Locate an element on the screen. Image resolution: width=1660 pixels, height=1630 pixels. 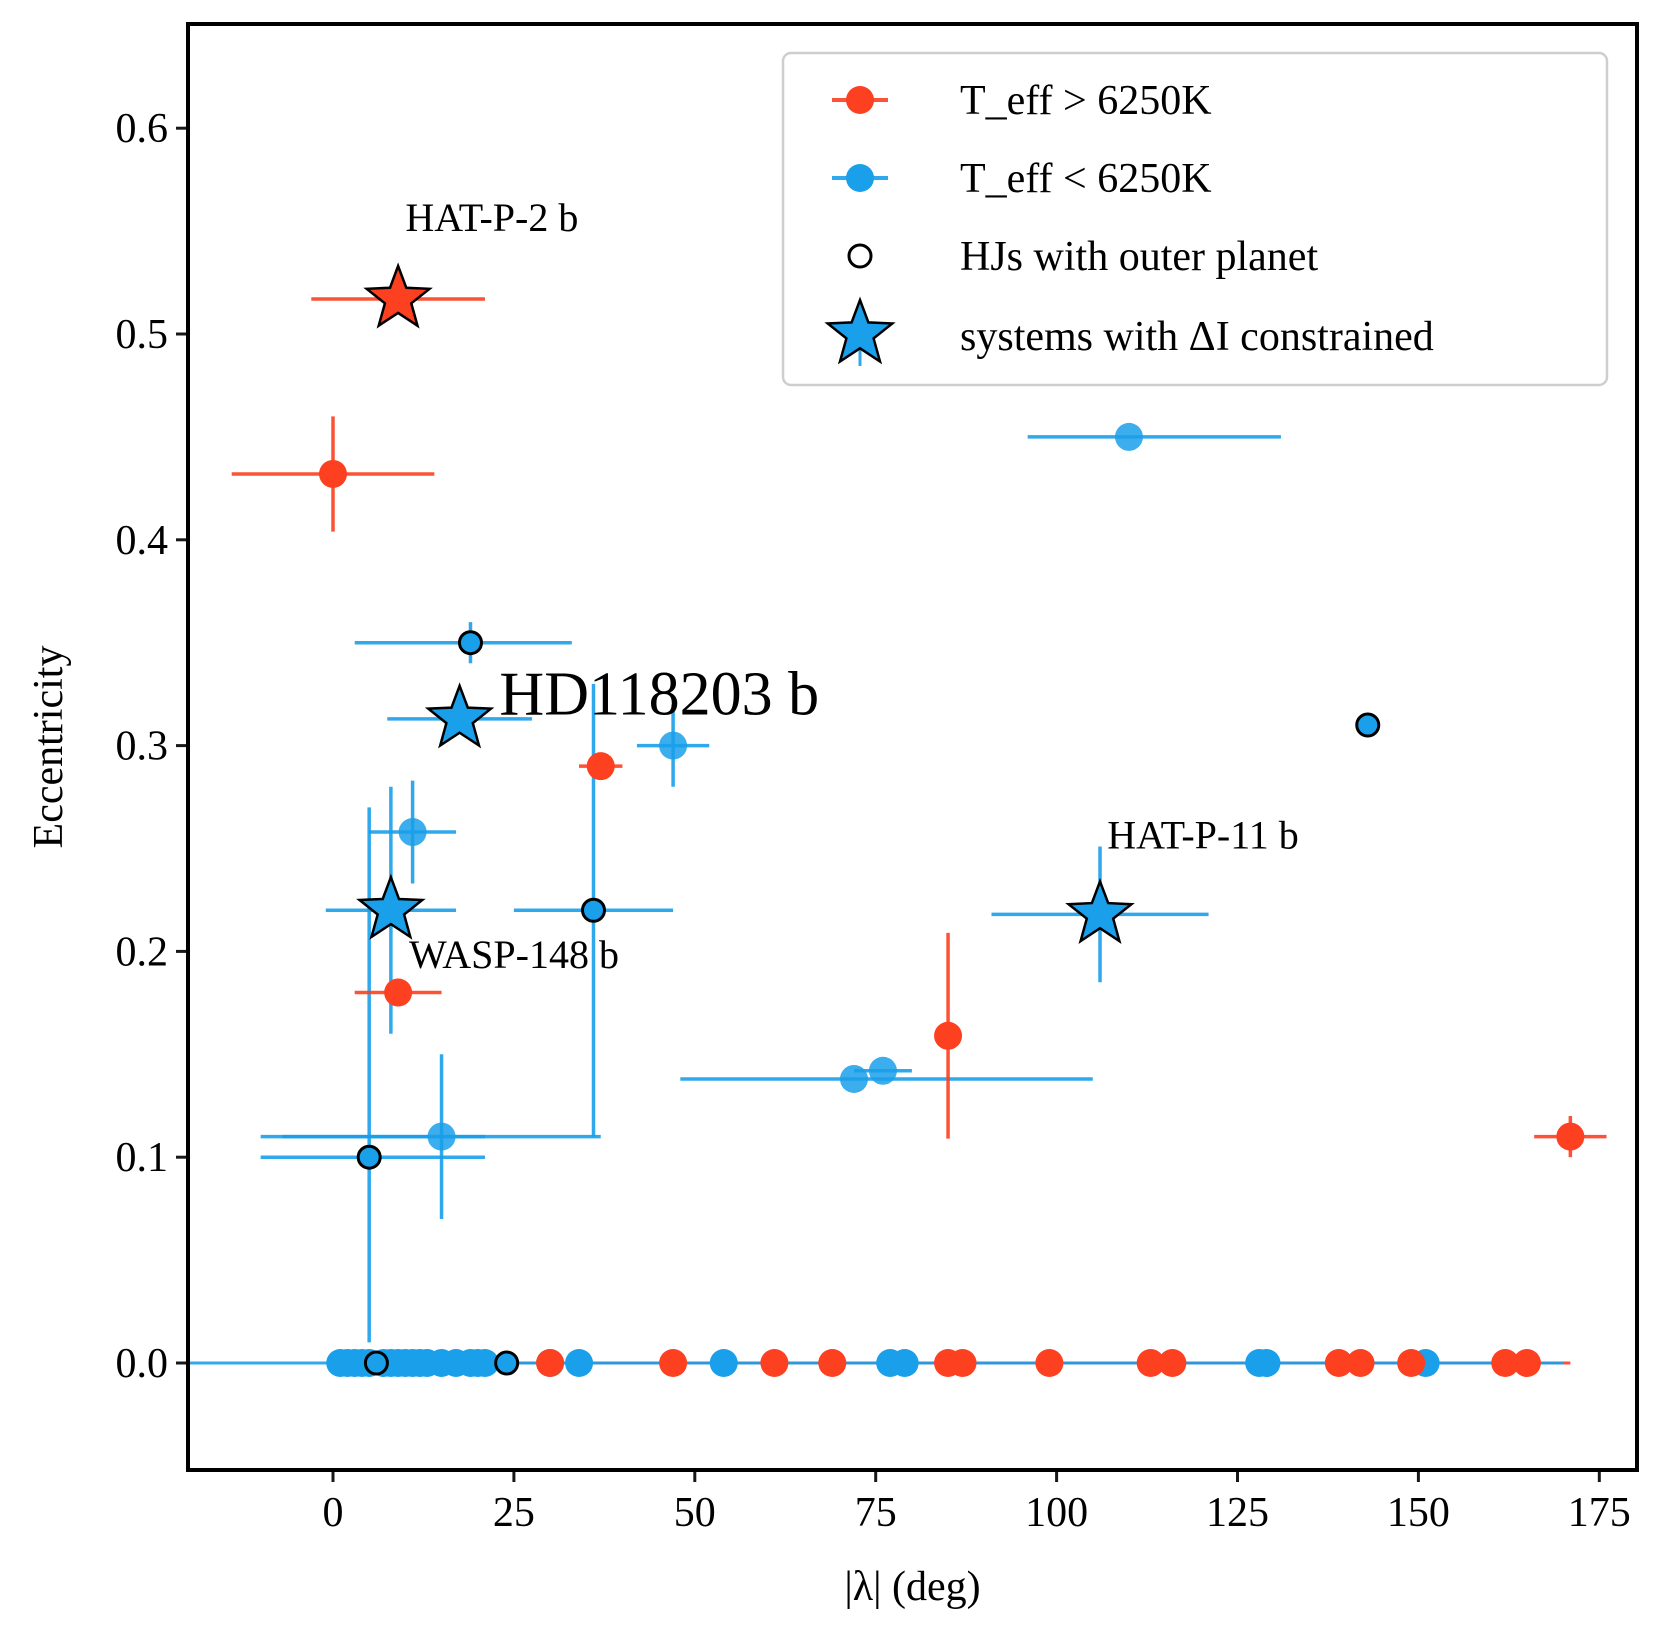
legend-box is located at coordinates (1195, 219).